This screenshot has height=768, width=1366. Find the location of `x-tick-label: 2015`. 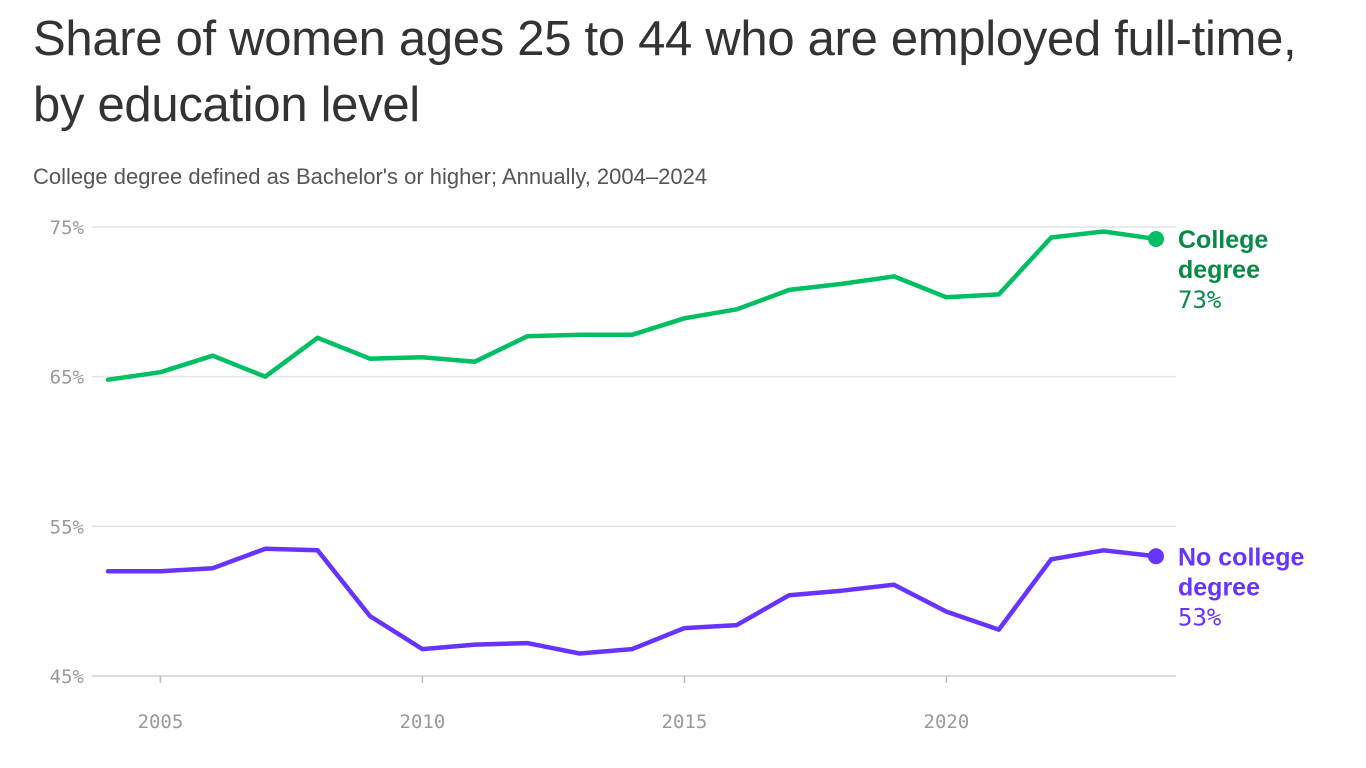

x-tick-label: 2015 is located at coordinates (685, 722).